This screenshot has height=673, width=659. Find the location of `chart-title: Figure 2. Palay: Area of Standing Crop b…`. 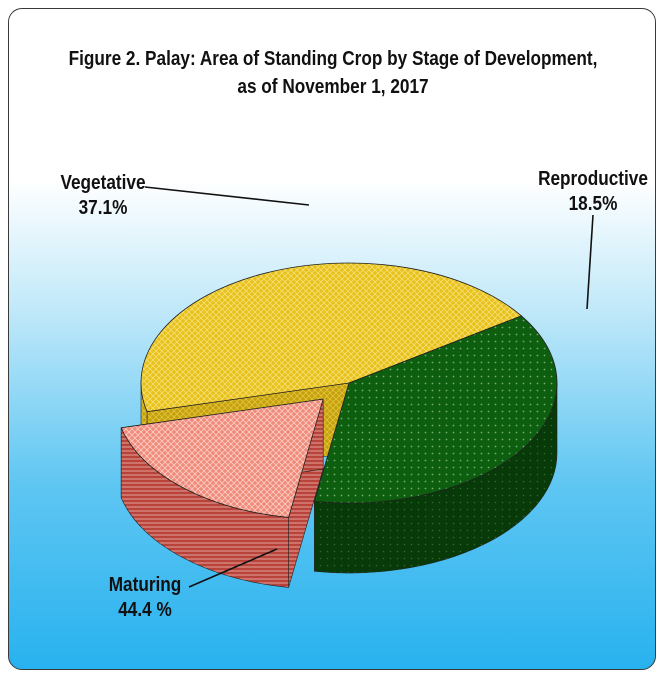

chart-title: Figure 2. Palay: Area of Standing Crop b… is located at coordinates (332, 73).